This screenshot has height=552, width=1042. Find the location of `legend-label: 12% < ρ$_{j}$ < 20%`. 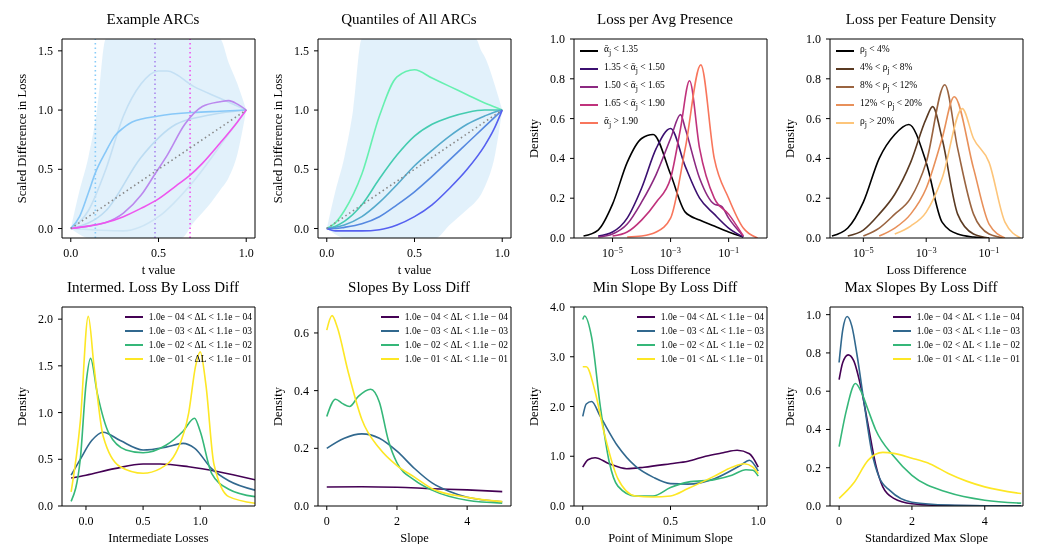

legend-label: 12% < ρ$_{j}$ < 20% is located at coordinates (891, 104).